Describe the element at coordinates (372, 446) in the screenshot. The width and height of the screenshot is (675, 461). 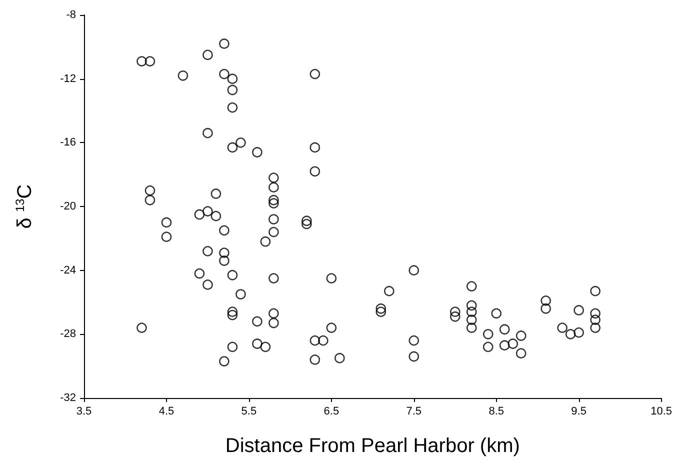
I see `x-axis-title: Distance From Pearl Harbor (km)` at that location.